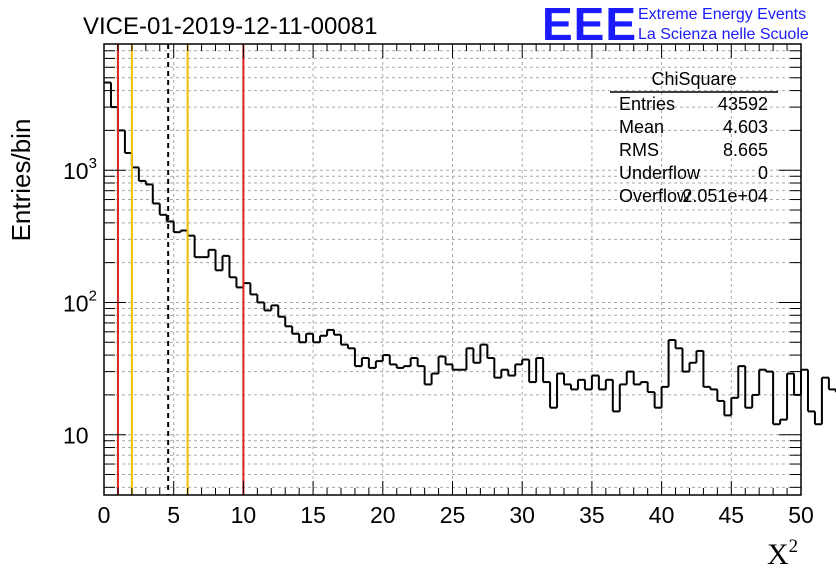 This screenshot has height=572, width=836. I want to click on stats-label-rms: RMS, so click(639, 150).